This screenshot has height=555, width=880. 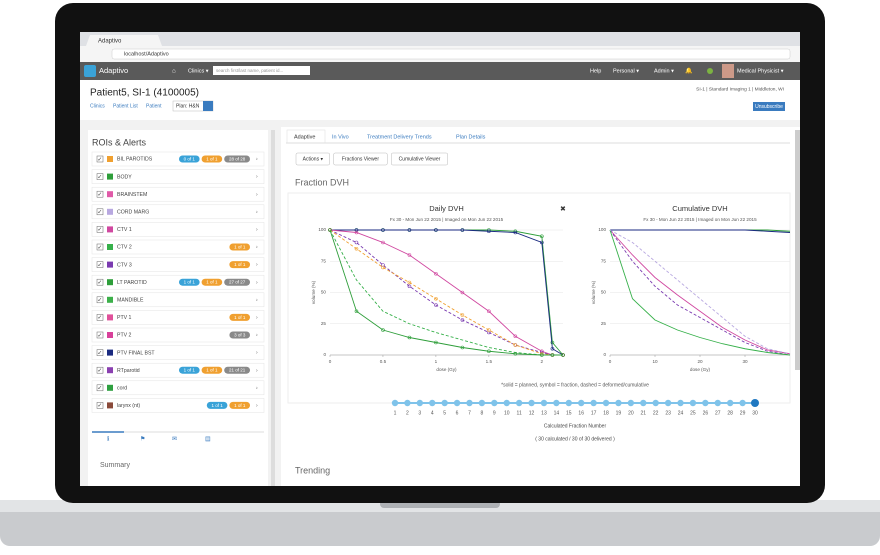 What do you see at coordinates (471, 137) in the screenshot?
I see `tab: Plan Details` at bounding box center [471, 137].